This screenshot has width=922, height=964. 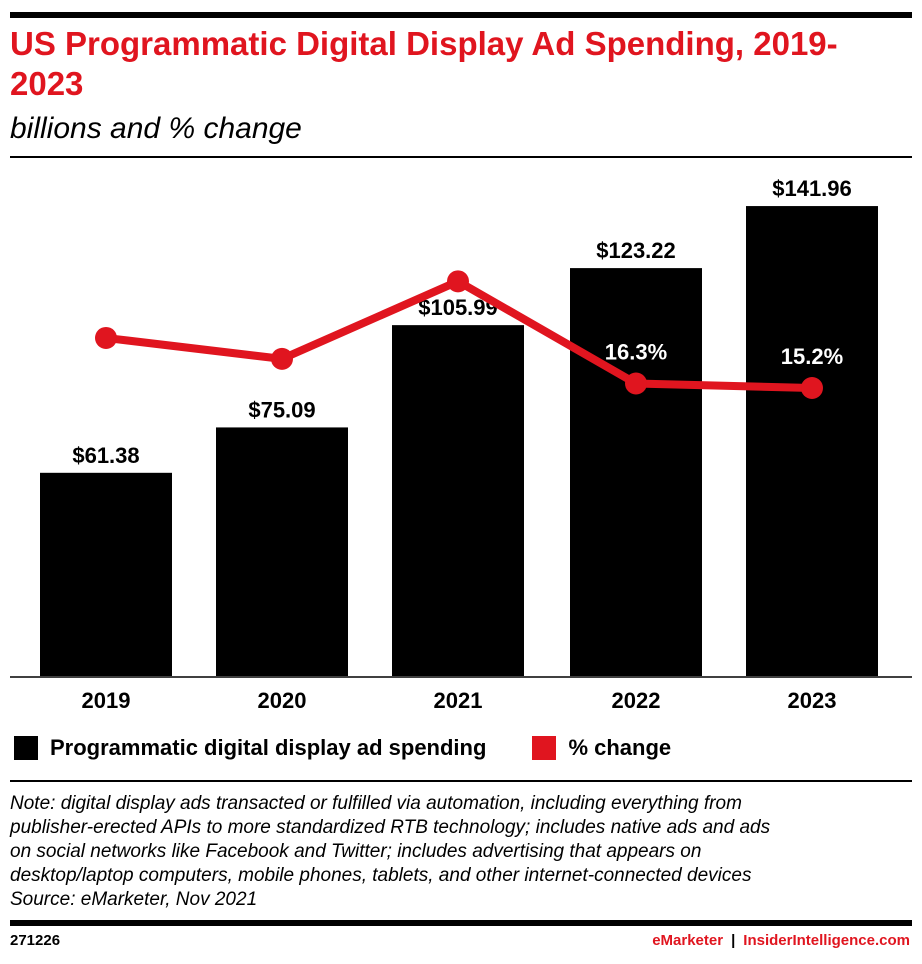 I want to click on legend-item-spending: Programmatic digital display ad spending, so click(x=250, y=748).